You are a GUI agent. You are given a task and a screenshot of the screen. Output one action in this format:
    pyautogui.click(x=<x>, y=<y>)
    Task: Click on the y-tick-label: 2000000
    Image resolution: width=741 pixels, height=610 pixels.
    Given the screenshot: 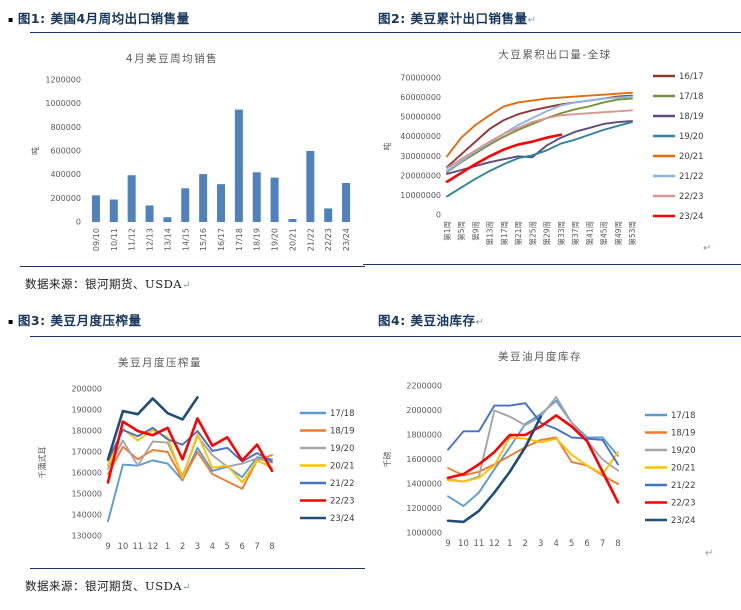 What is the action you would take?
    pyautogui.click(x=424, y=410)
    